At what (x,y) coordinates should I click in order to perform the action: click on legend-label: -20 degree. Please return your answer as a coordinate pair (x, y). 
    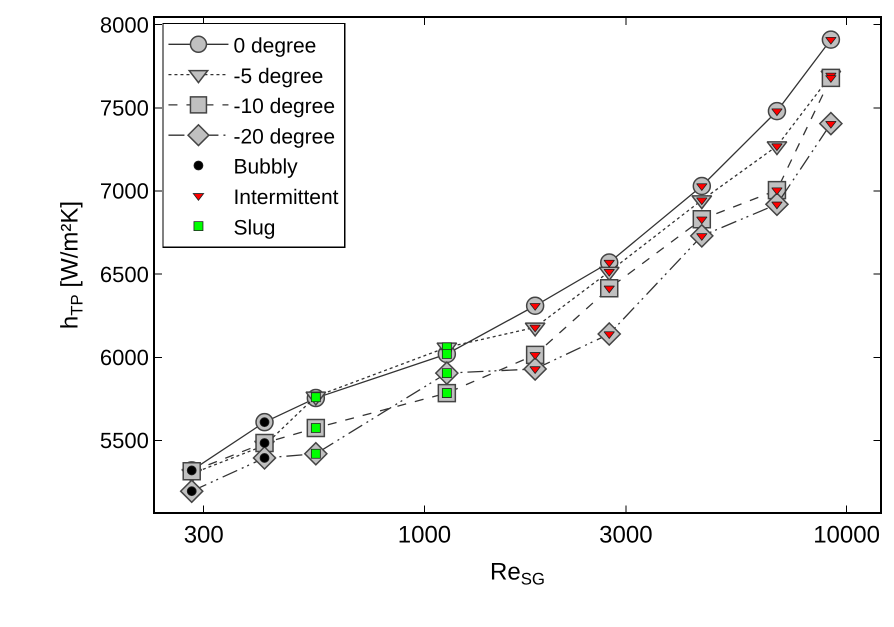
    Looking at the image, I should click on (284, 136).